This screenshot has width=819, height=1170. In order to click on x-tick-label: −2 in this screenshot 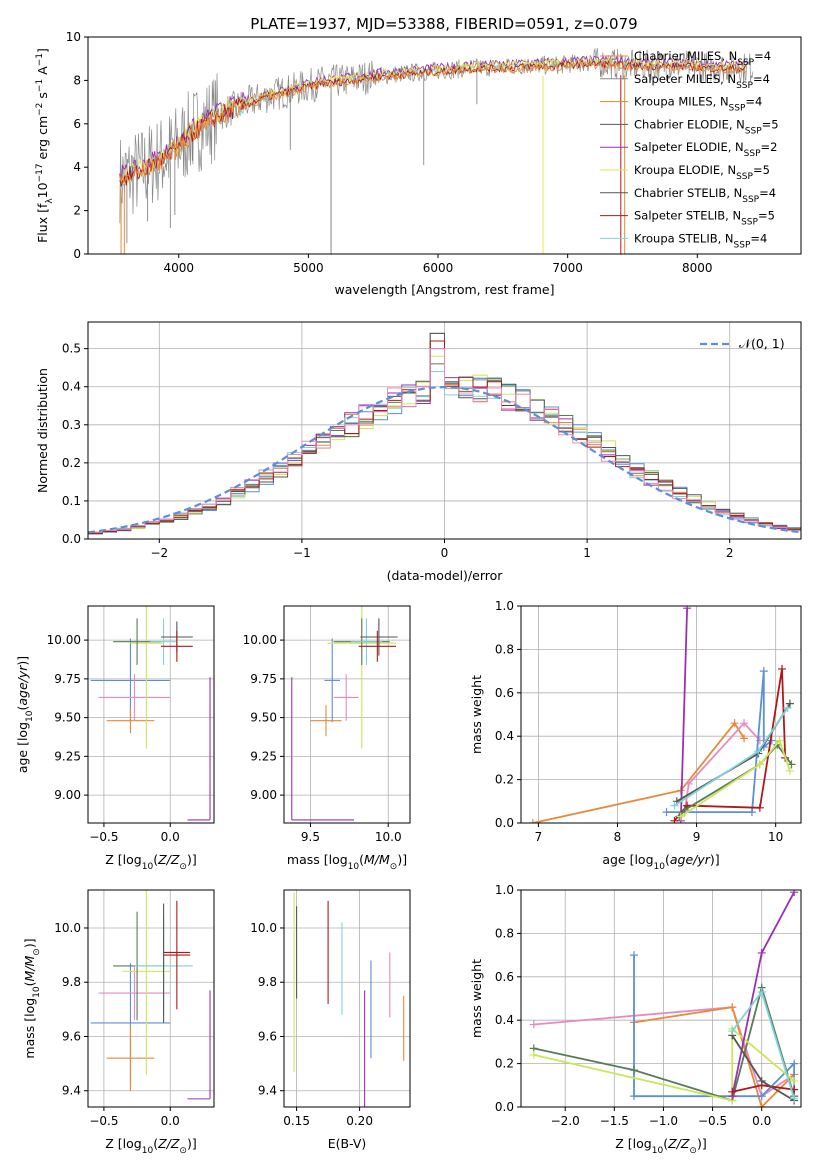, I will do `click(159, 553)`.